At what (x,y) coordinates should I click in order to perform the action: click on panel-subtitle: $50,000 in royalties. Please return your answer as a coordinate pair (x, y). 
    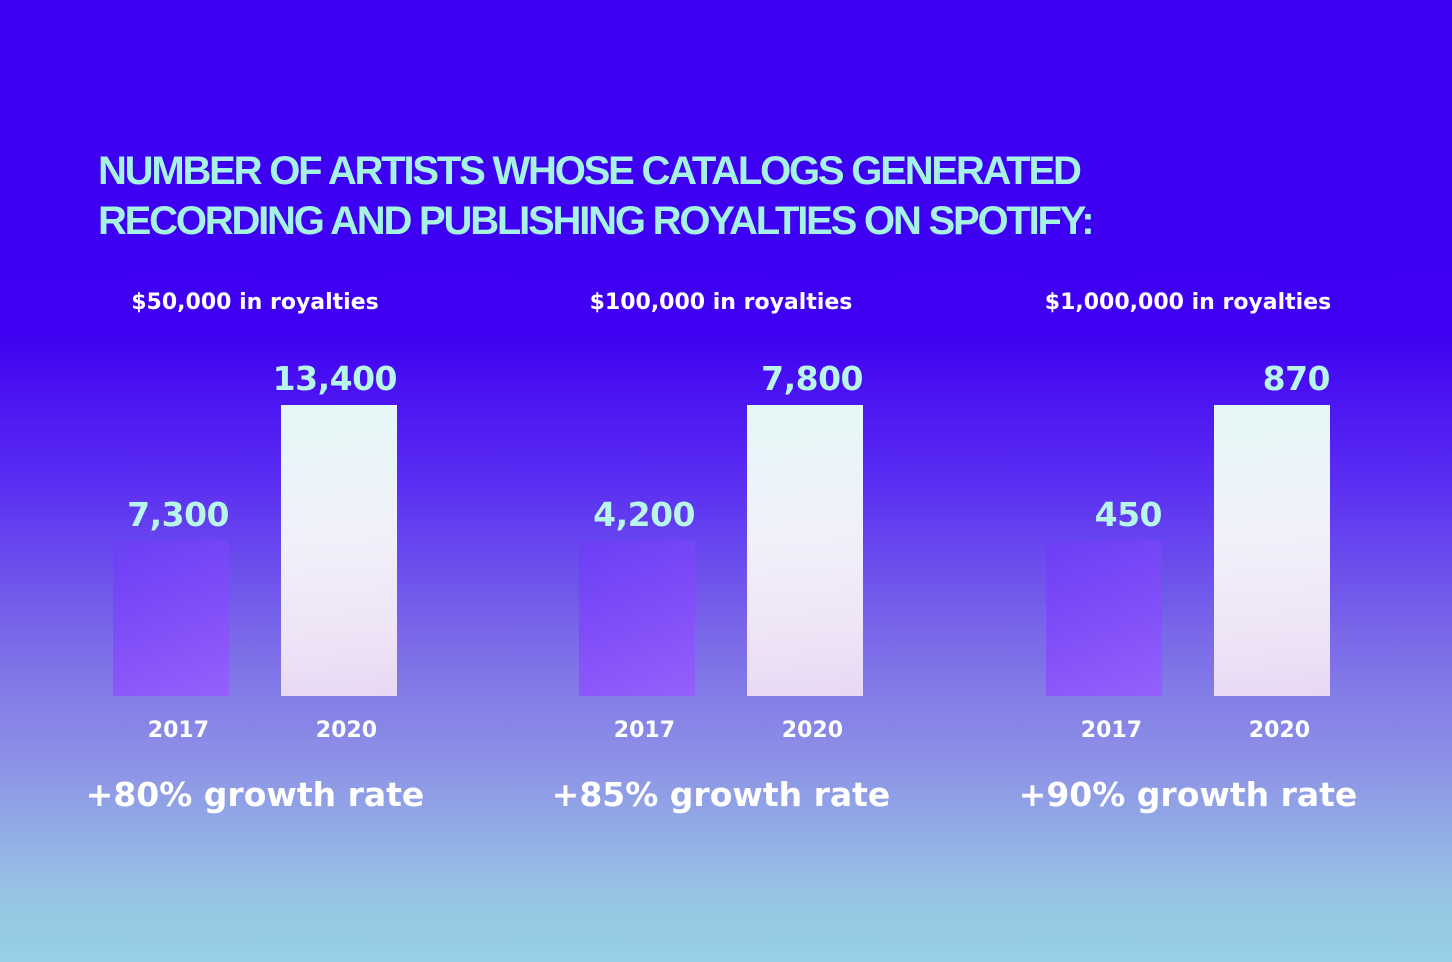
    Looking at the image, I should click on (255, 302).